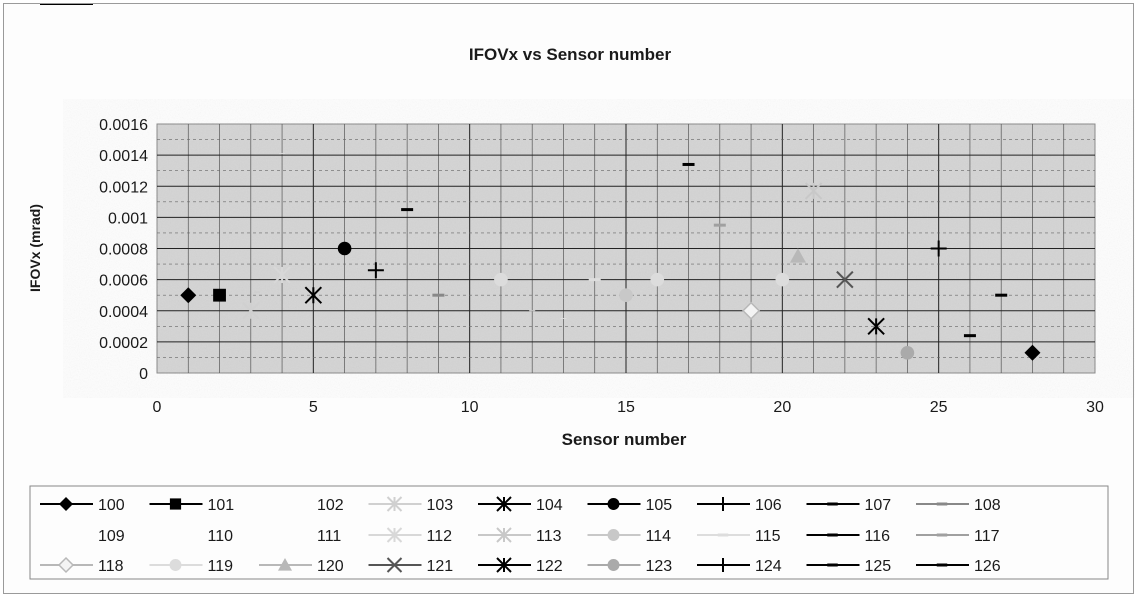  I want to click on legend-item-118: 118, so click(82, 565).